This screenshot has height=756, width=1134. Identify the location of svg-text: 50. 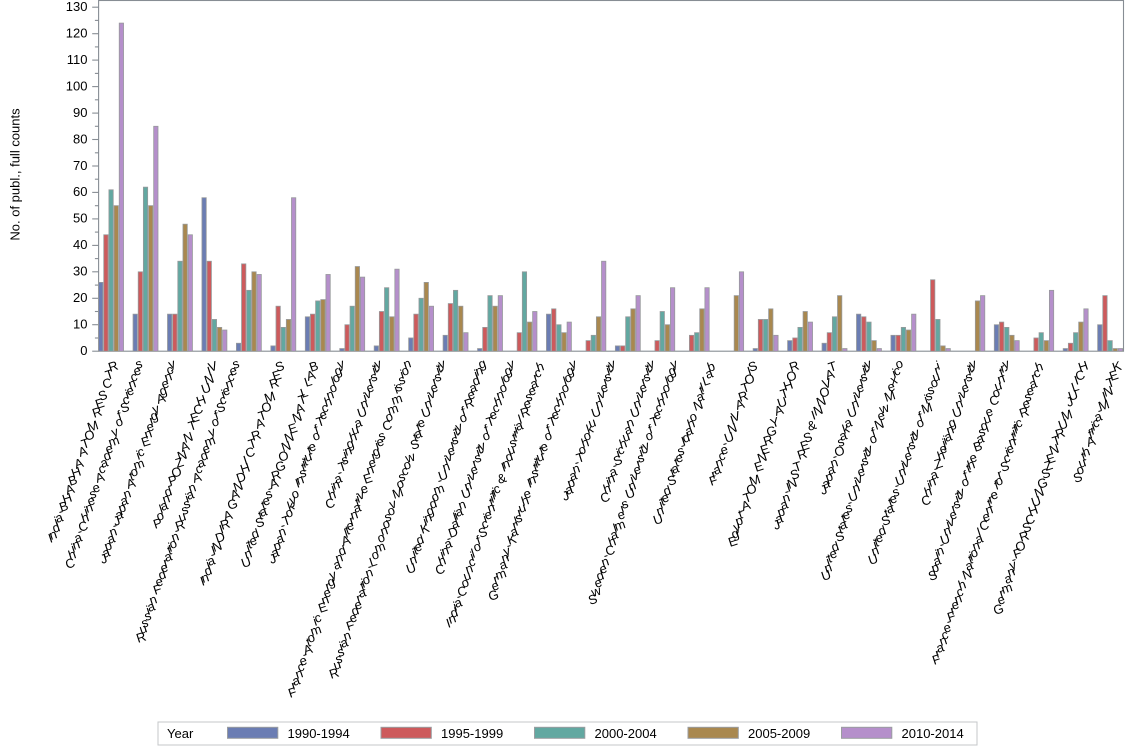
(80, 218).